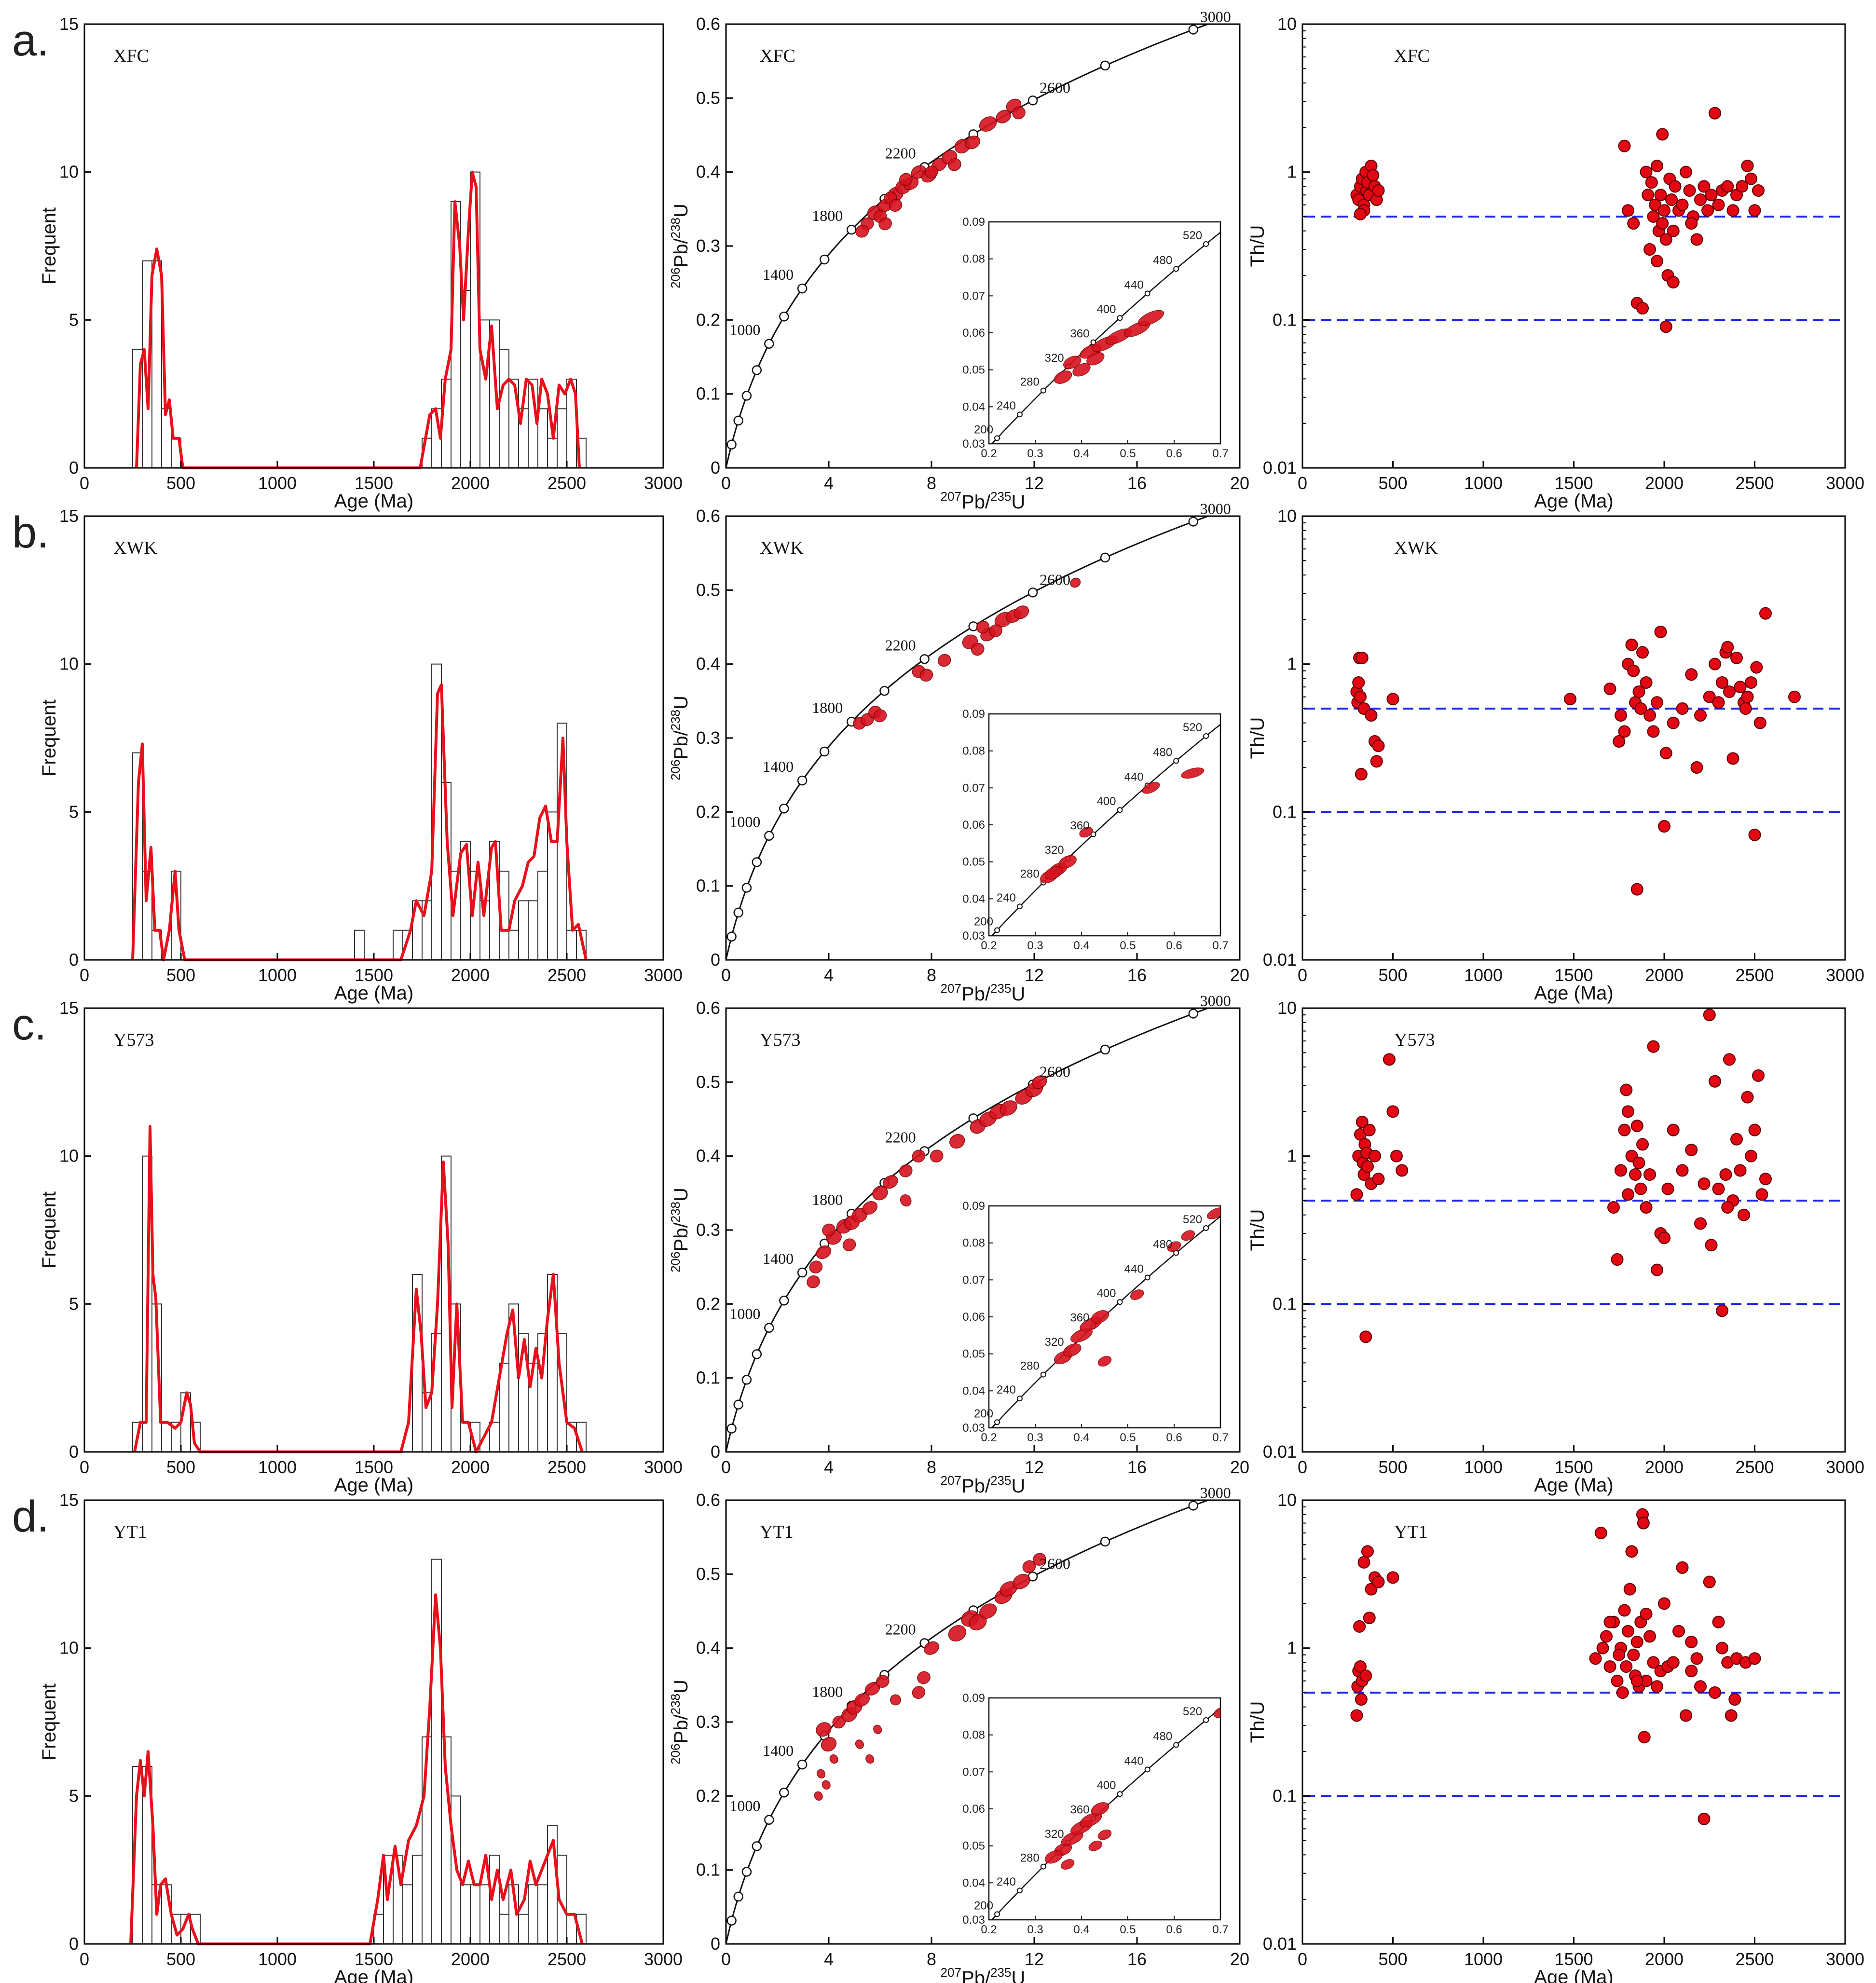  I want to click on concordia-plot-area, so click(968, 1722).